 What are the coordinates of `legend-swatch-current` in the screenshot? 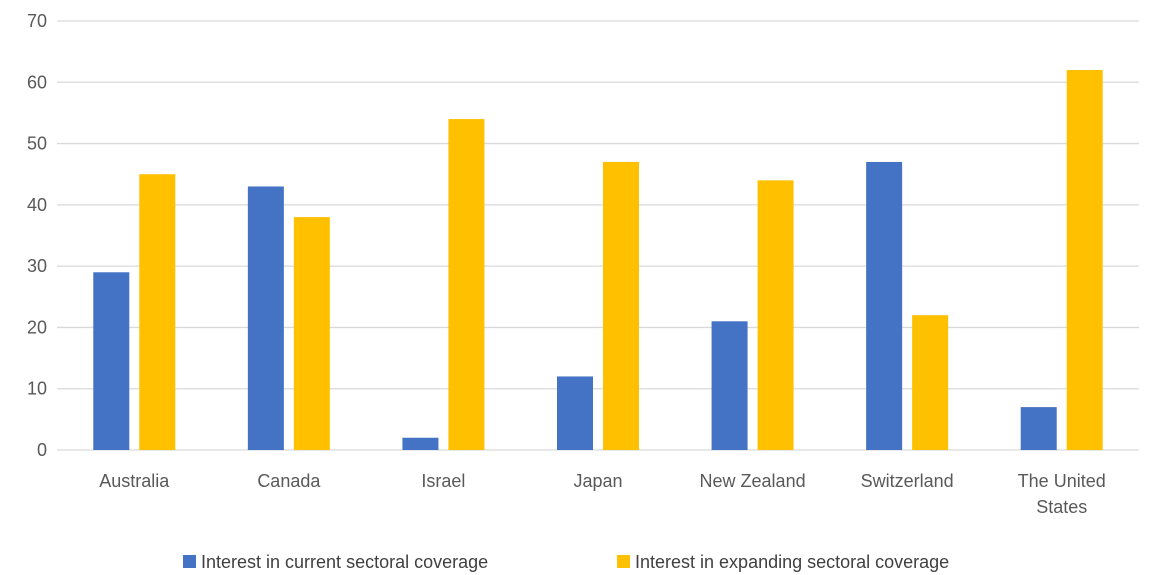 It's located at (189, 561).